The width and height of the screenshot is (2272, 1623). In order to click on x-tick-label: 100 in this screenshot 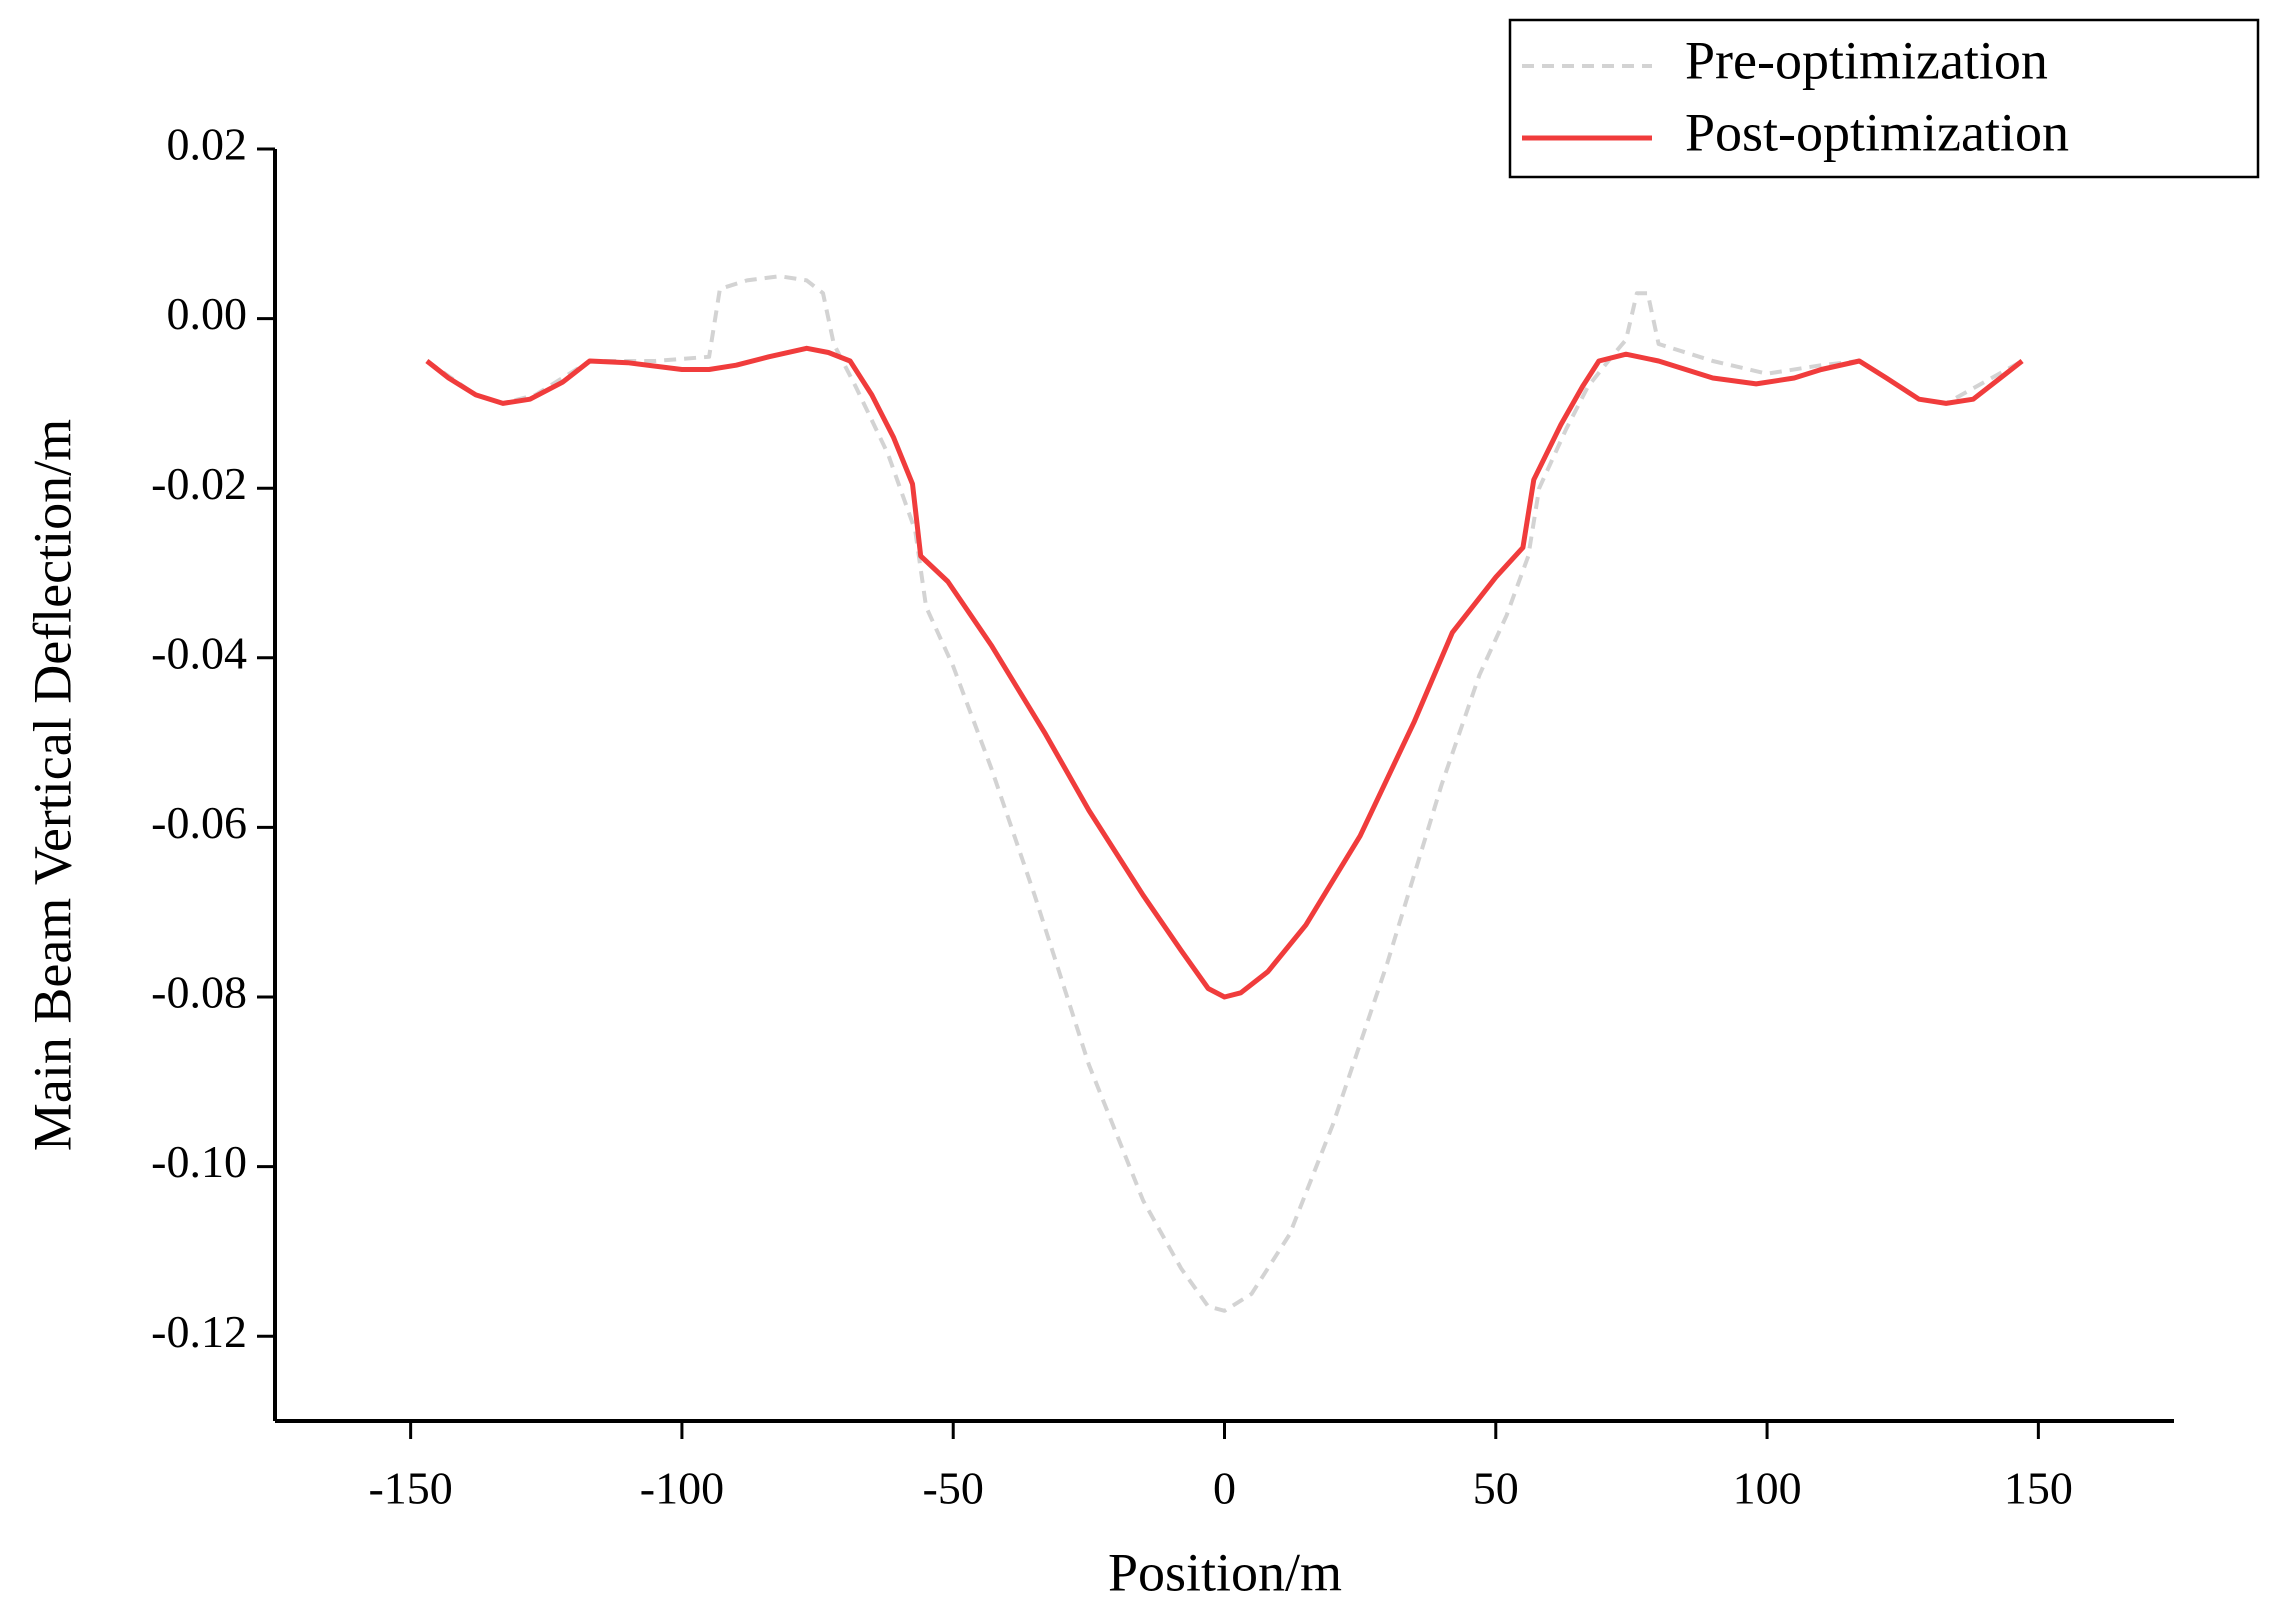, I will do `click(1767, 1488)`.